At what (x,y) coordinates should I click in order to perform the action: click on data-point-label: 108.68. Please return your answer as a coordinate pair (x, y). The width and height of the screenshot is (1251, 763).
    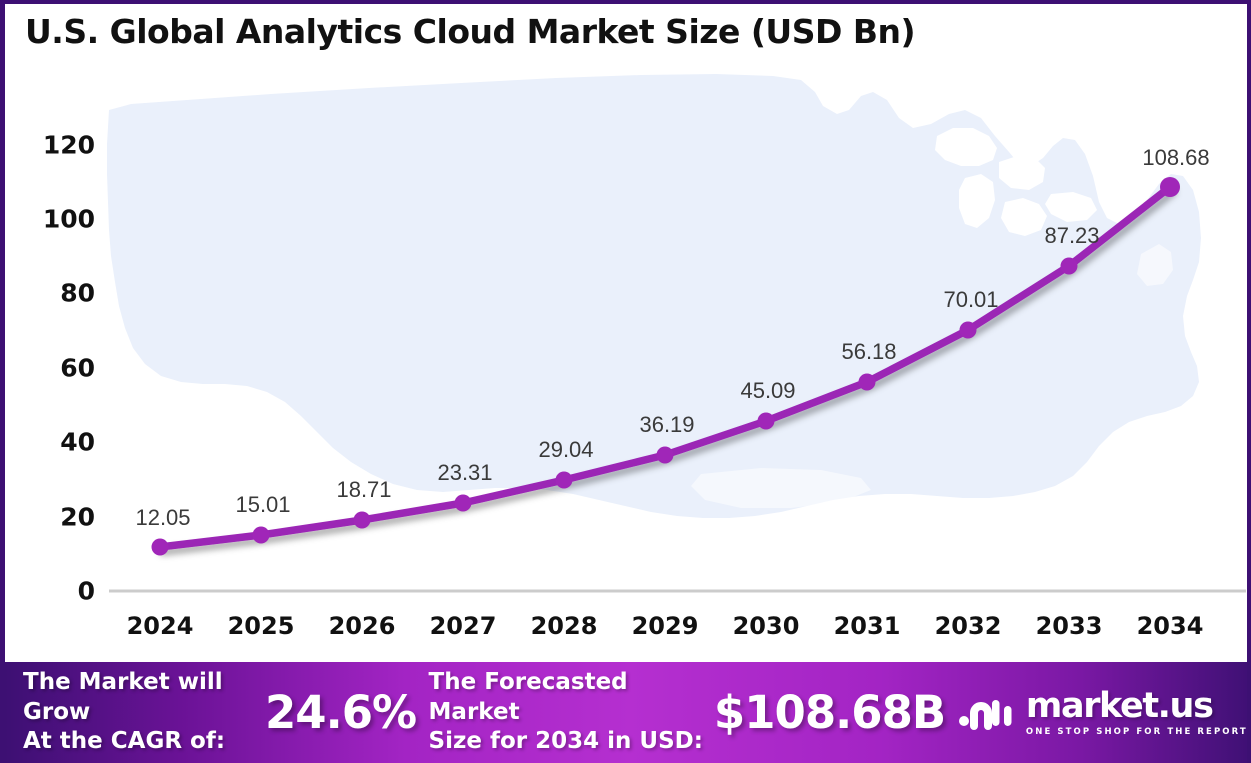
    Looking at the image, I should click on (1176, 157).